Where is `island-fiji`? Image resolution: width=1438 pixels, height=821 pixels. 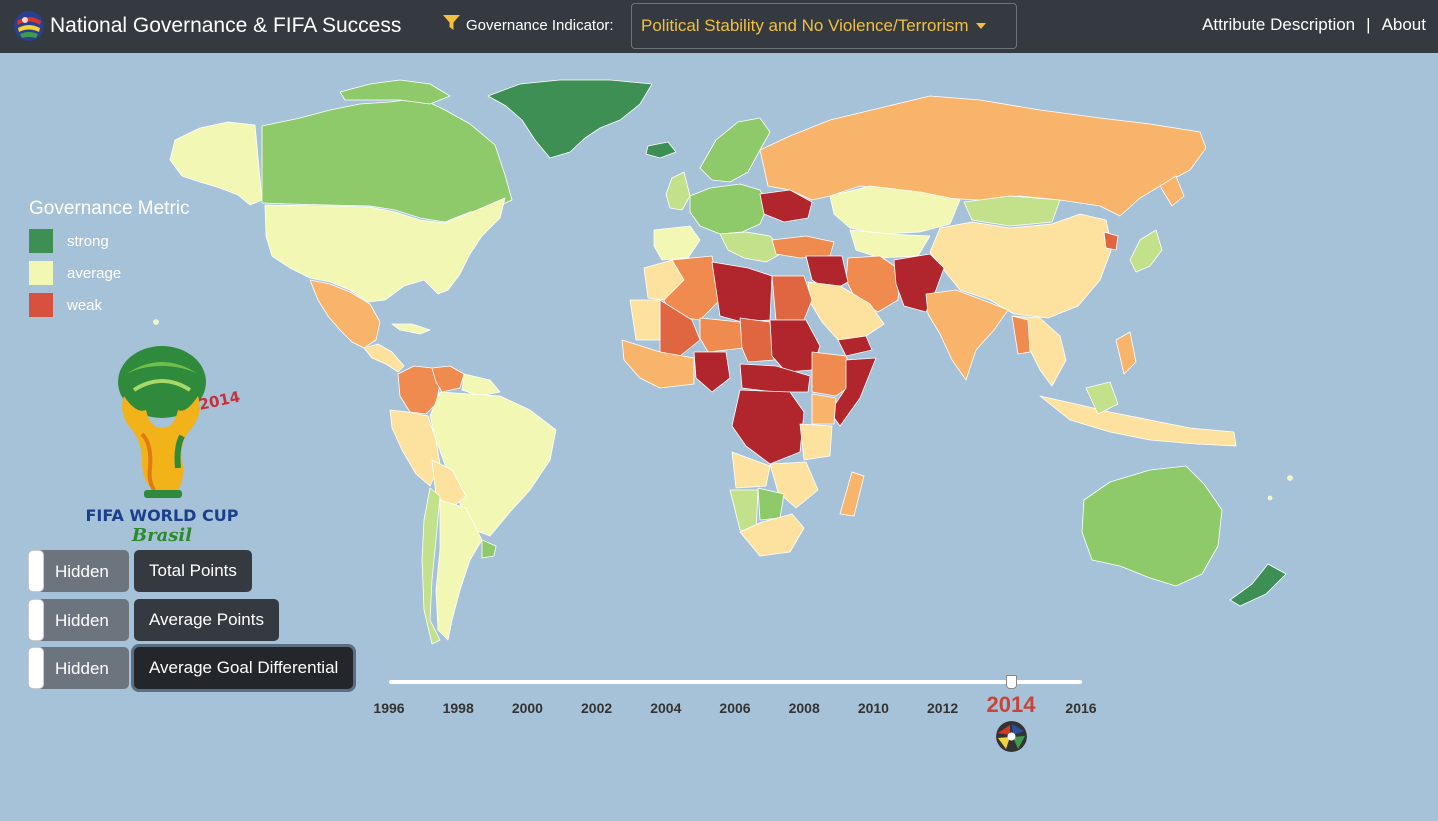 island-fiji is located at coordinates (1290, 478).